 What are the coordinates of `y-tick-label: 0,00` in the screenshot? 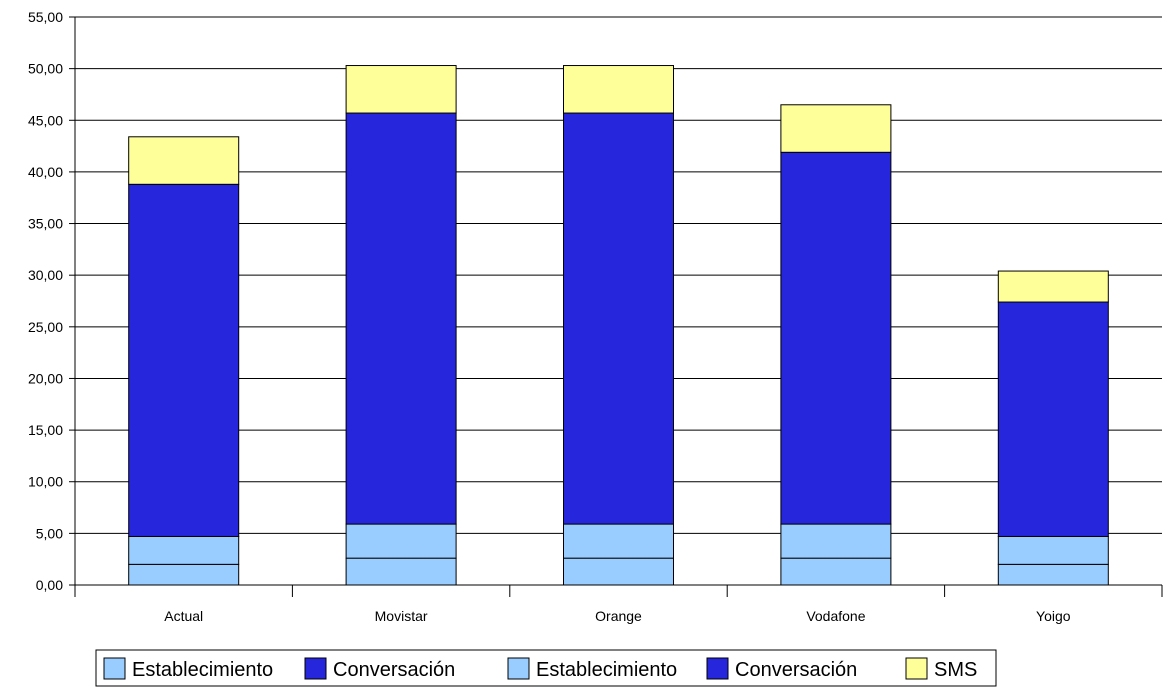 It's located at (49, 585).